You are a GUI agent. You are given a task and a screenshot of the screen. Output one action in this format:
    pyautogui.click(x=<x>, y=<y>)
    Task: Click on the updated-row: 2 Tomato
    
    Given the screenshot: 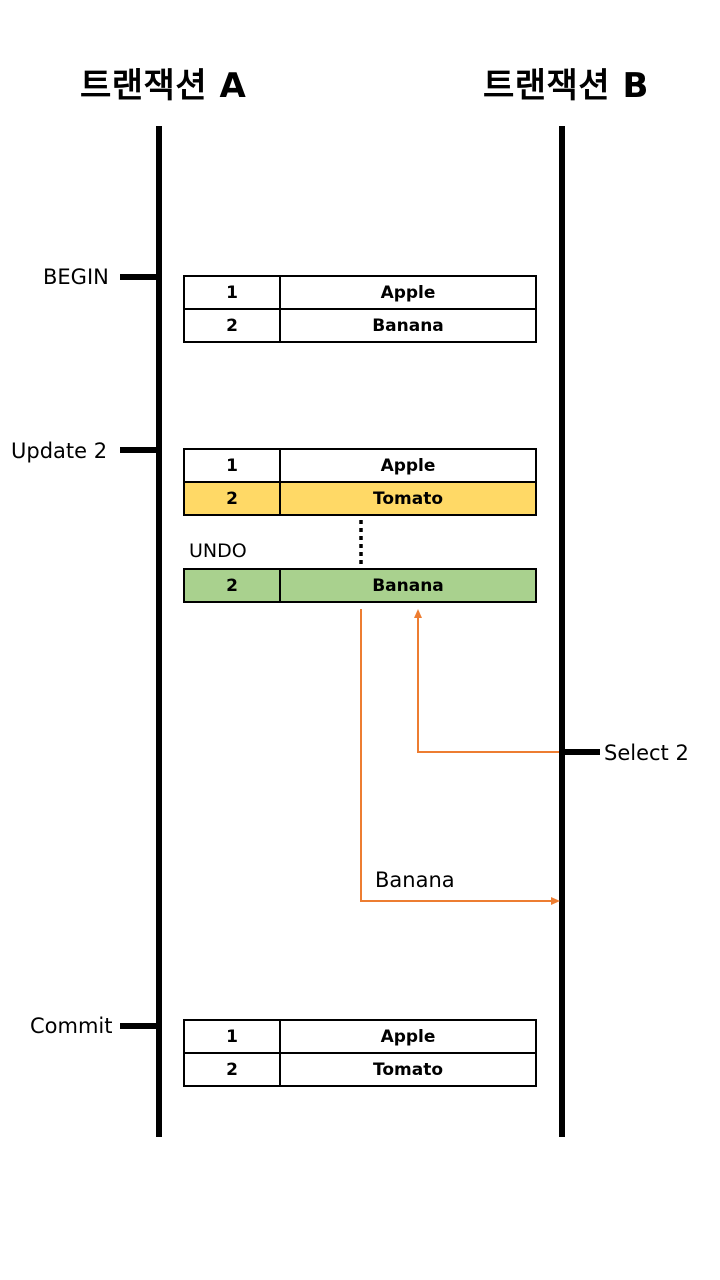 What is the action you would take?
    pyautogui.click(x=360, y=498)
    